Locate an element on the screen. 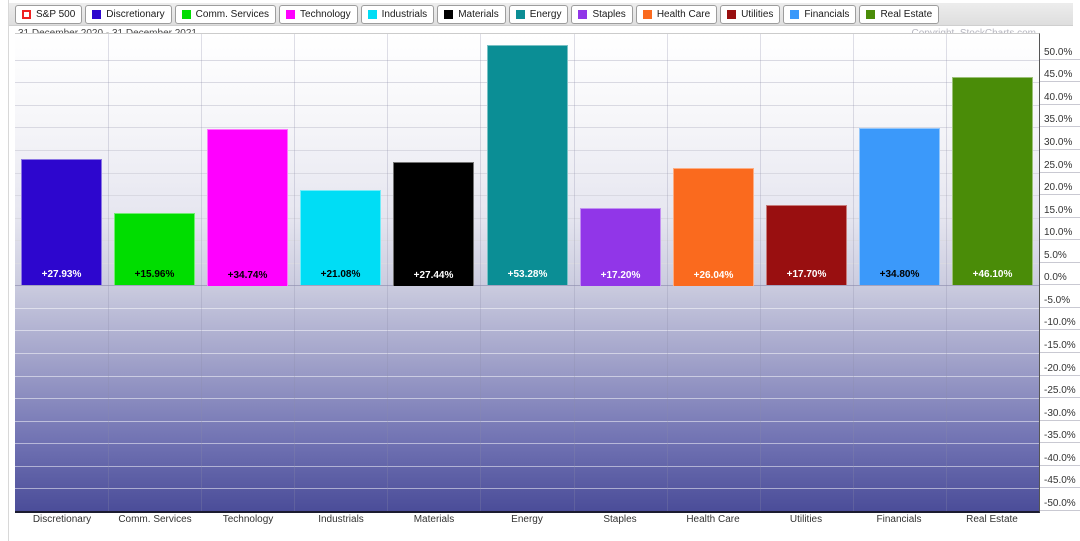 Image resolution: width=1080 pixels, height=541 pixels. y-tick-label: 40.0% is located at coordinates (1060, 98).